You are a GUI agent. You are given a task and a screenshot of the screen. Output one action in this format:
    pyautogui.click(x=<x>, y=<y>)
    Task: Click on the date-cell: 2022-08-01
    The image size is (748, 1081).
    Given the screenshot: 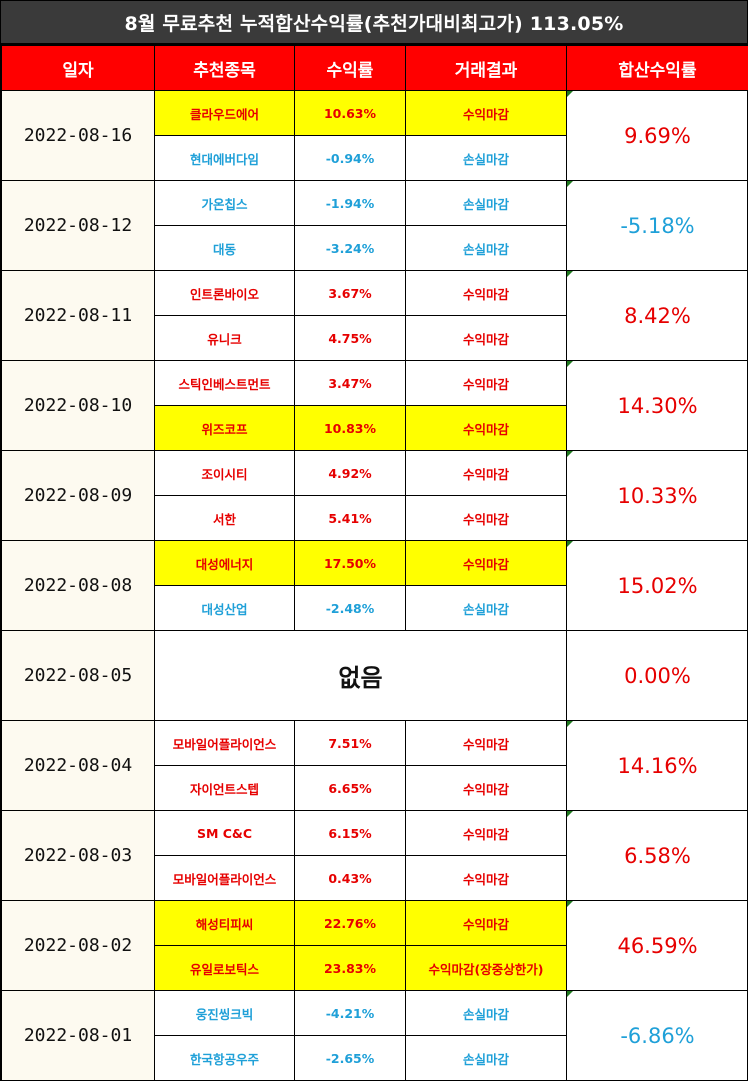 What is the action you would take?
    pyautogui.click(x=78, y=1035)
    